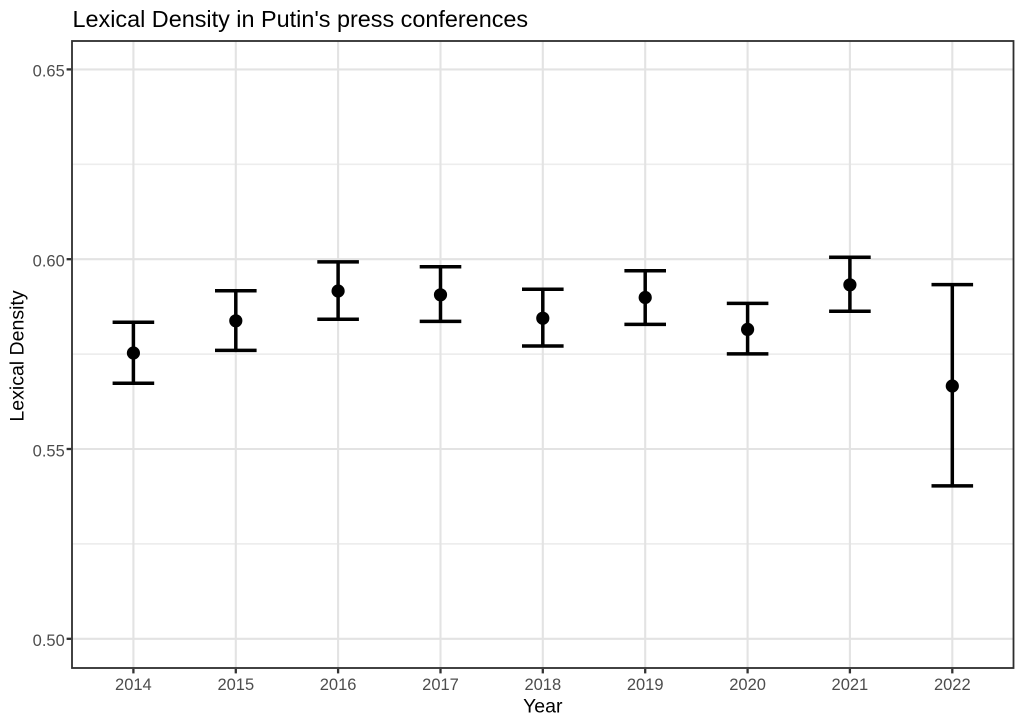  I want to click on svg-text: 0.60, so click(49, 262).